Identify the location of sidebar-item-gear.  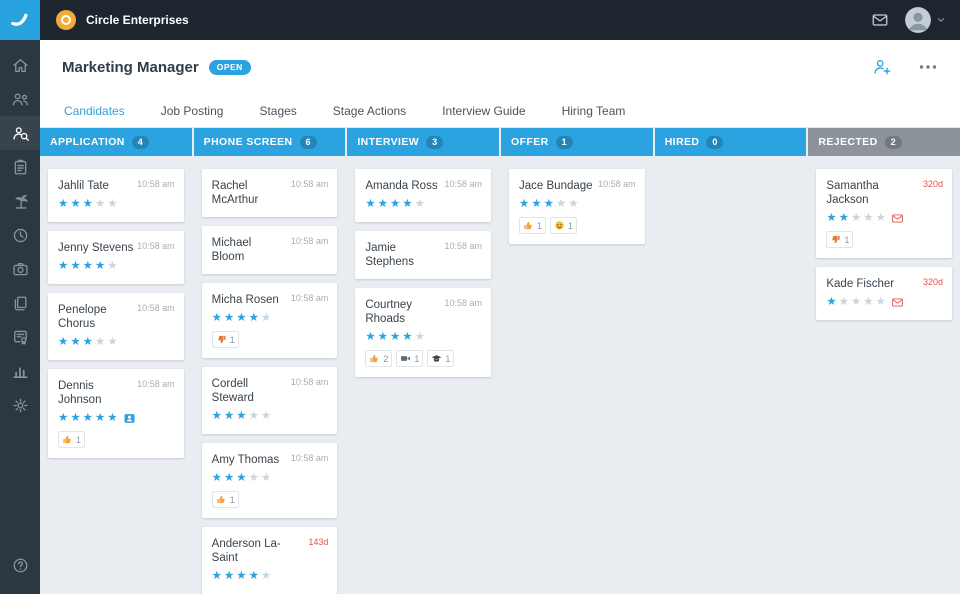
(20, 405).